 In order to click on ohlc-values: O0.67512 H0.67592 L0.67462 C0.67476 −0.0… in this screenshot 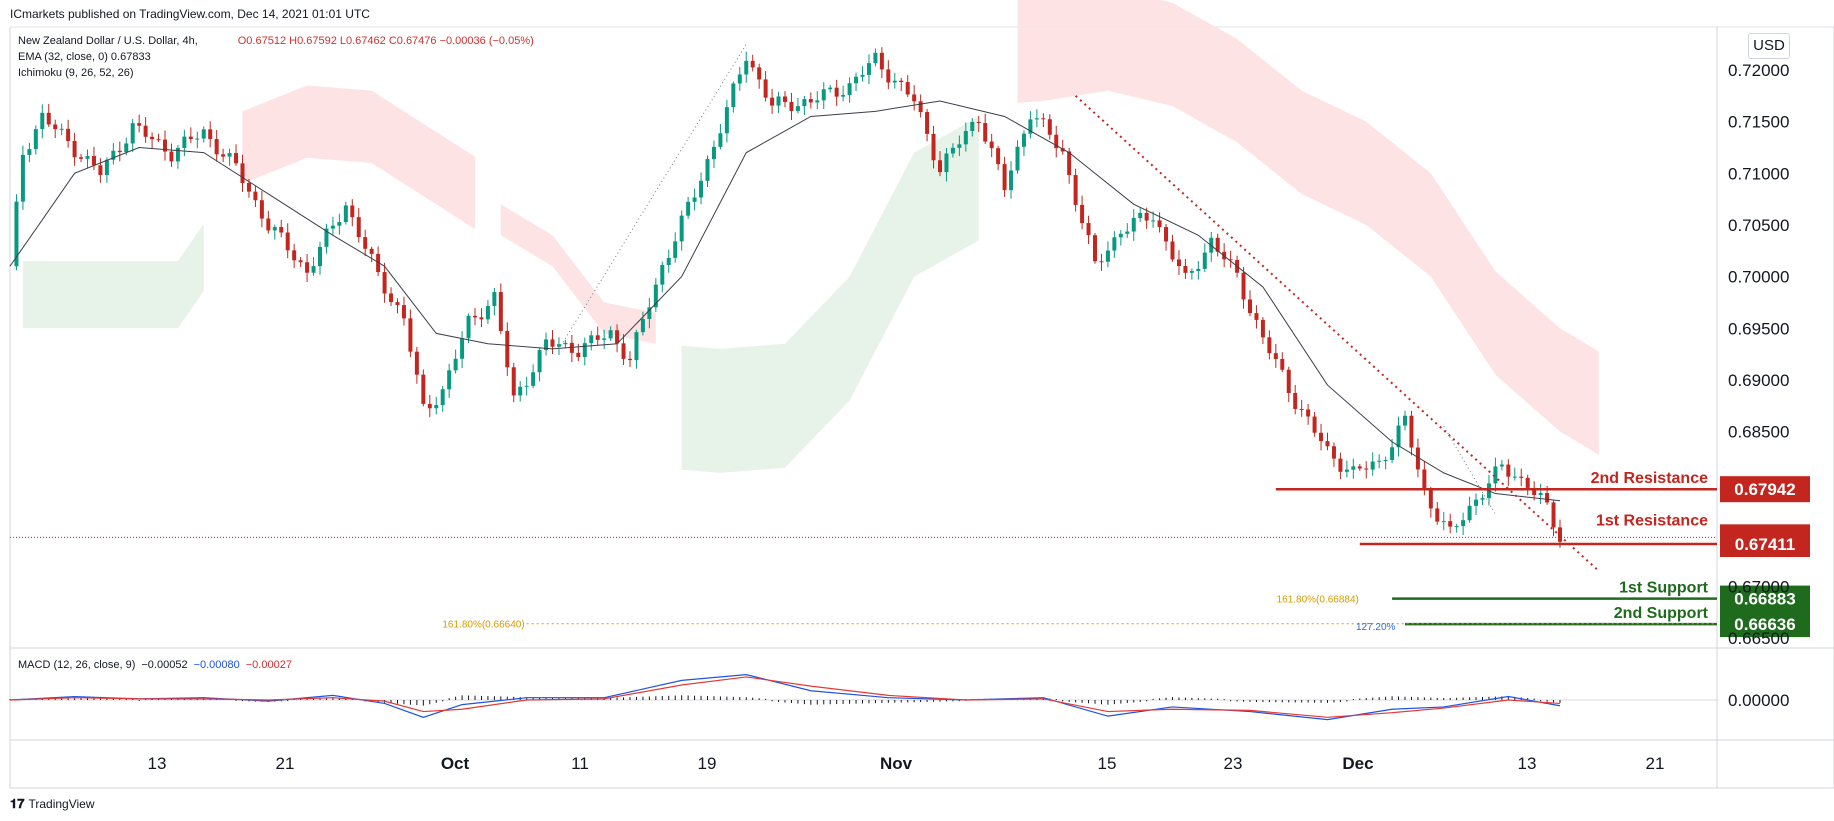, I will do `click(385, 41)`.